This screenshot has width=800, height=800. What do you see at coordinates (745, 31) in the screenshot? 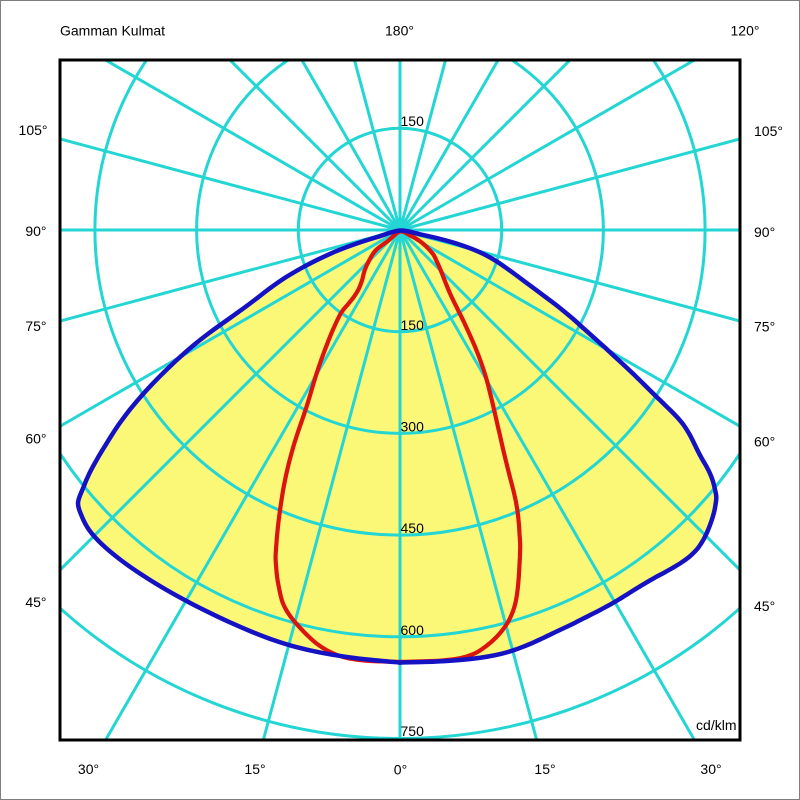
I see `svg-text: 120°` at bounding box center [745, 31].